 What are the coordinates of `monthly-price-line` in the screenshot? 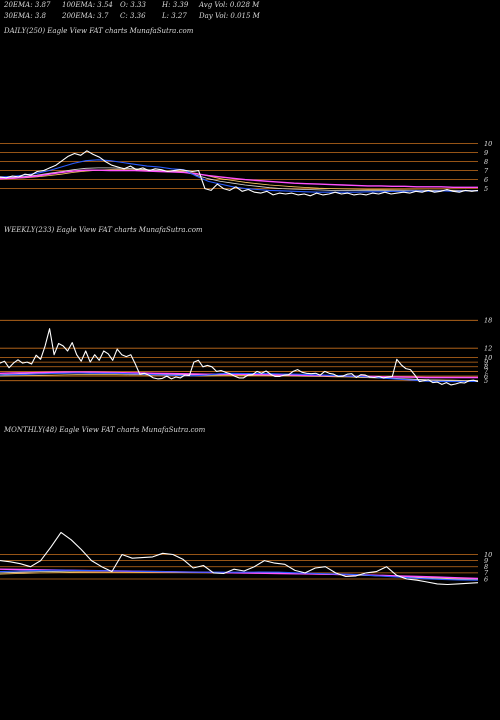 It's located at (239, 558).